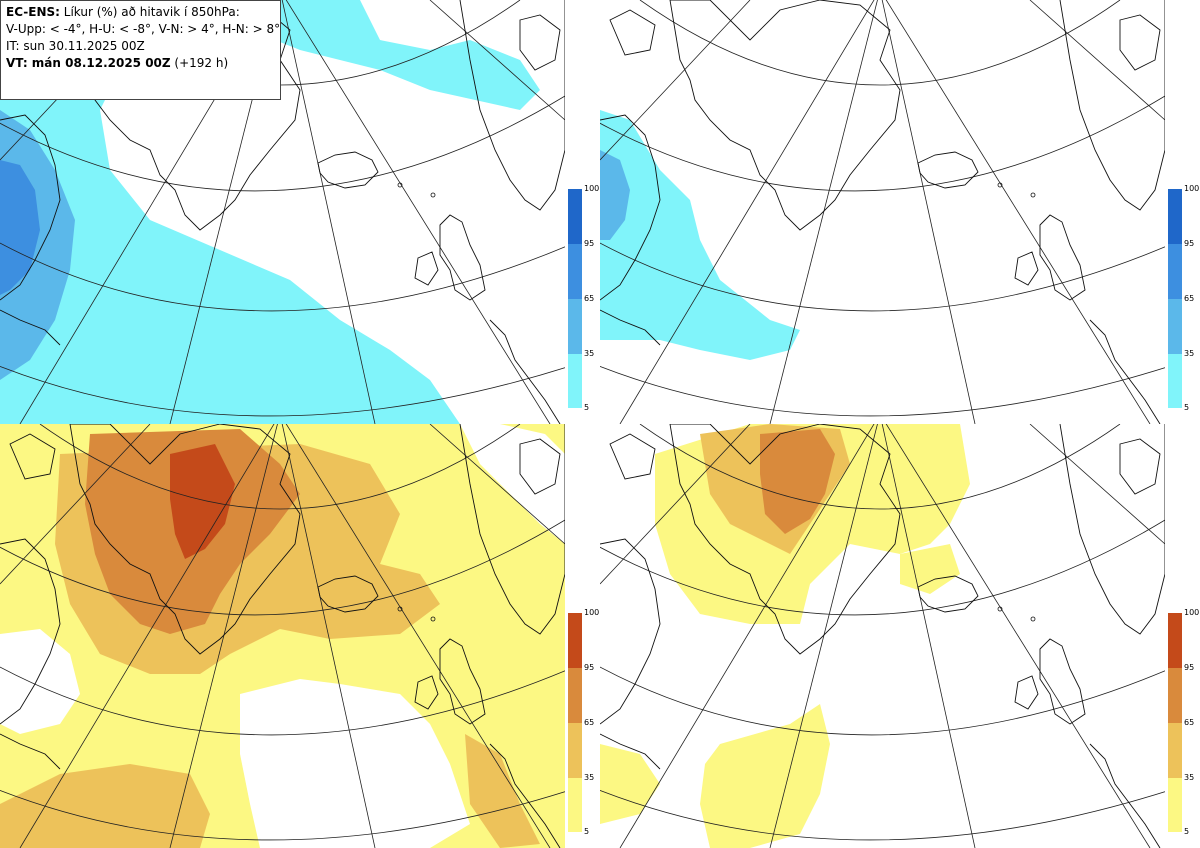 The width and height of the screenshot is (1200, 848). I want to click on product-name: EC-ENS:, so click(33, 12).